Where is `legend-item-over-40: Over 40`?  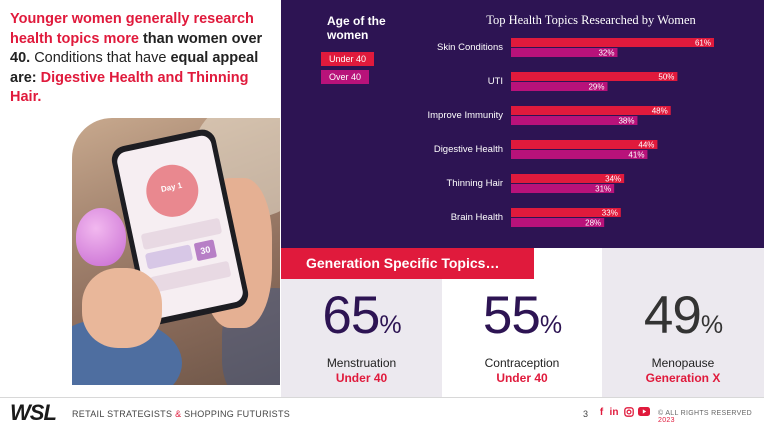 legend-item-over-40: Over 40 is located at coordinates (345, 77).